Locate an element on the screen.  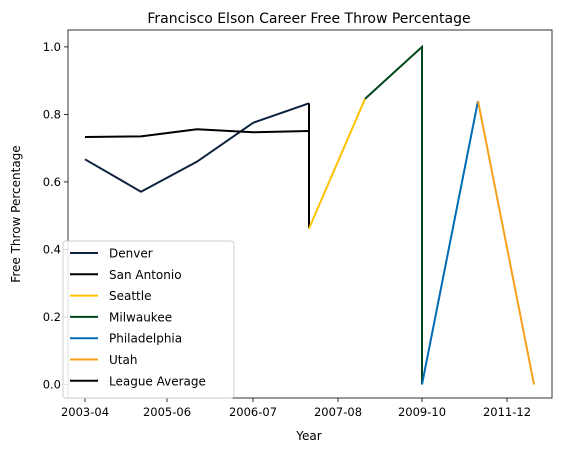
y-tick-label: 0.0 is located at coordinates (52, 384).